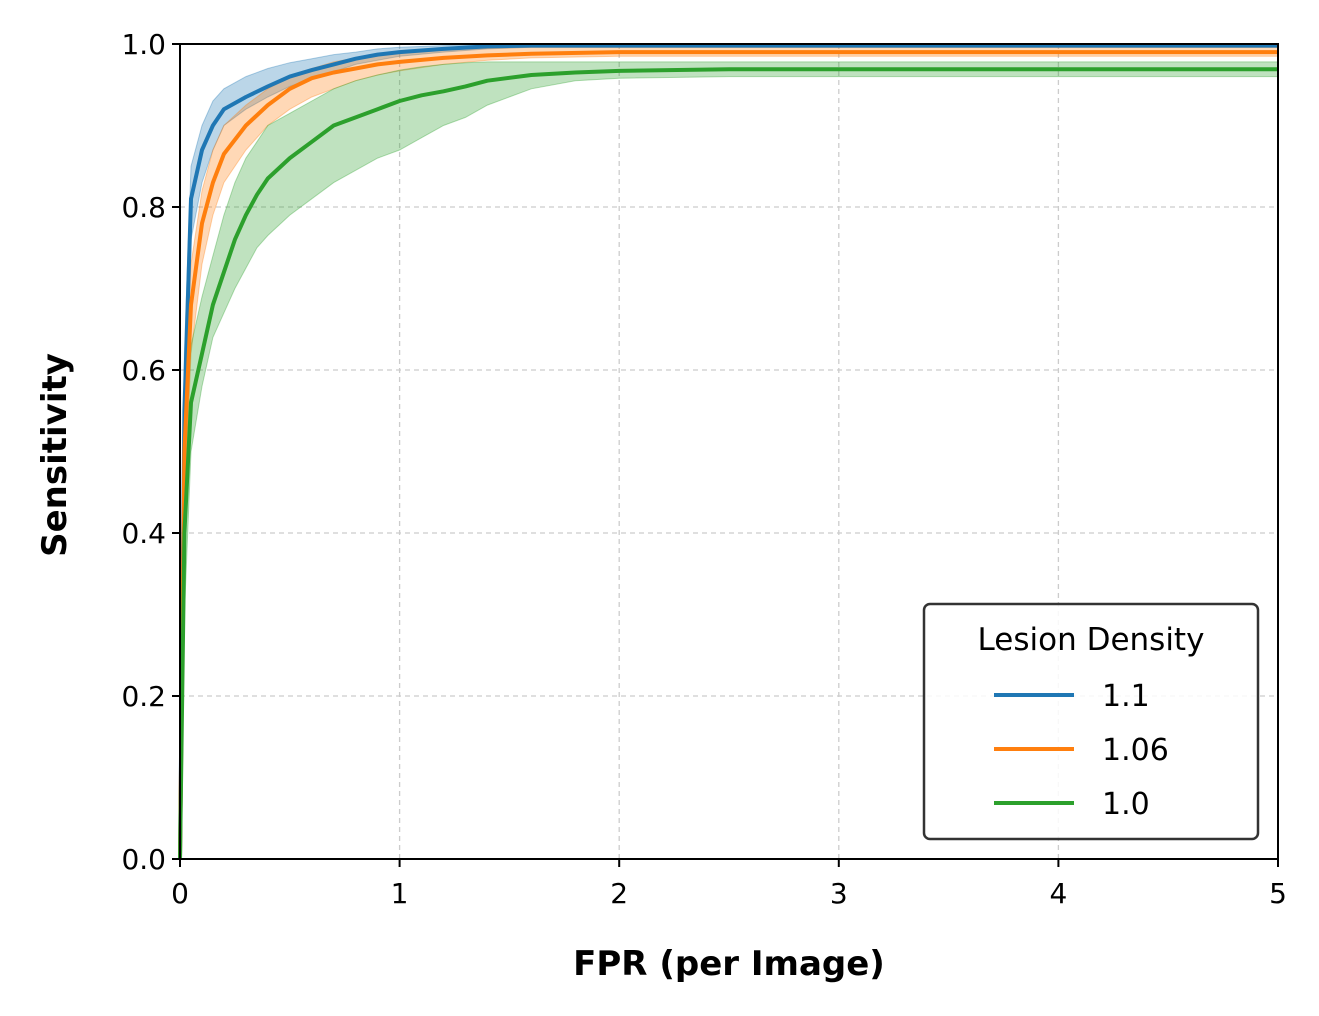  What do you see at coordinates (1058, 893) in the screenshot?
I see `x-tick-label: 4` at bounding box center [1058, 893].